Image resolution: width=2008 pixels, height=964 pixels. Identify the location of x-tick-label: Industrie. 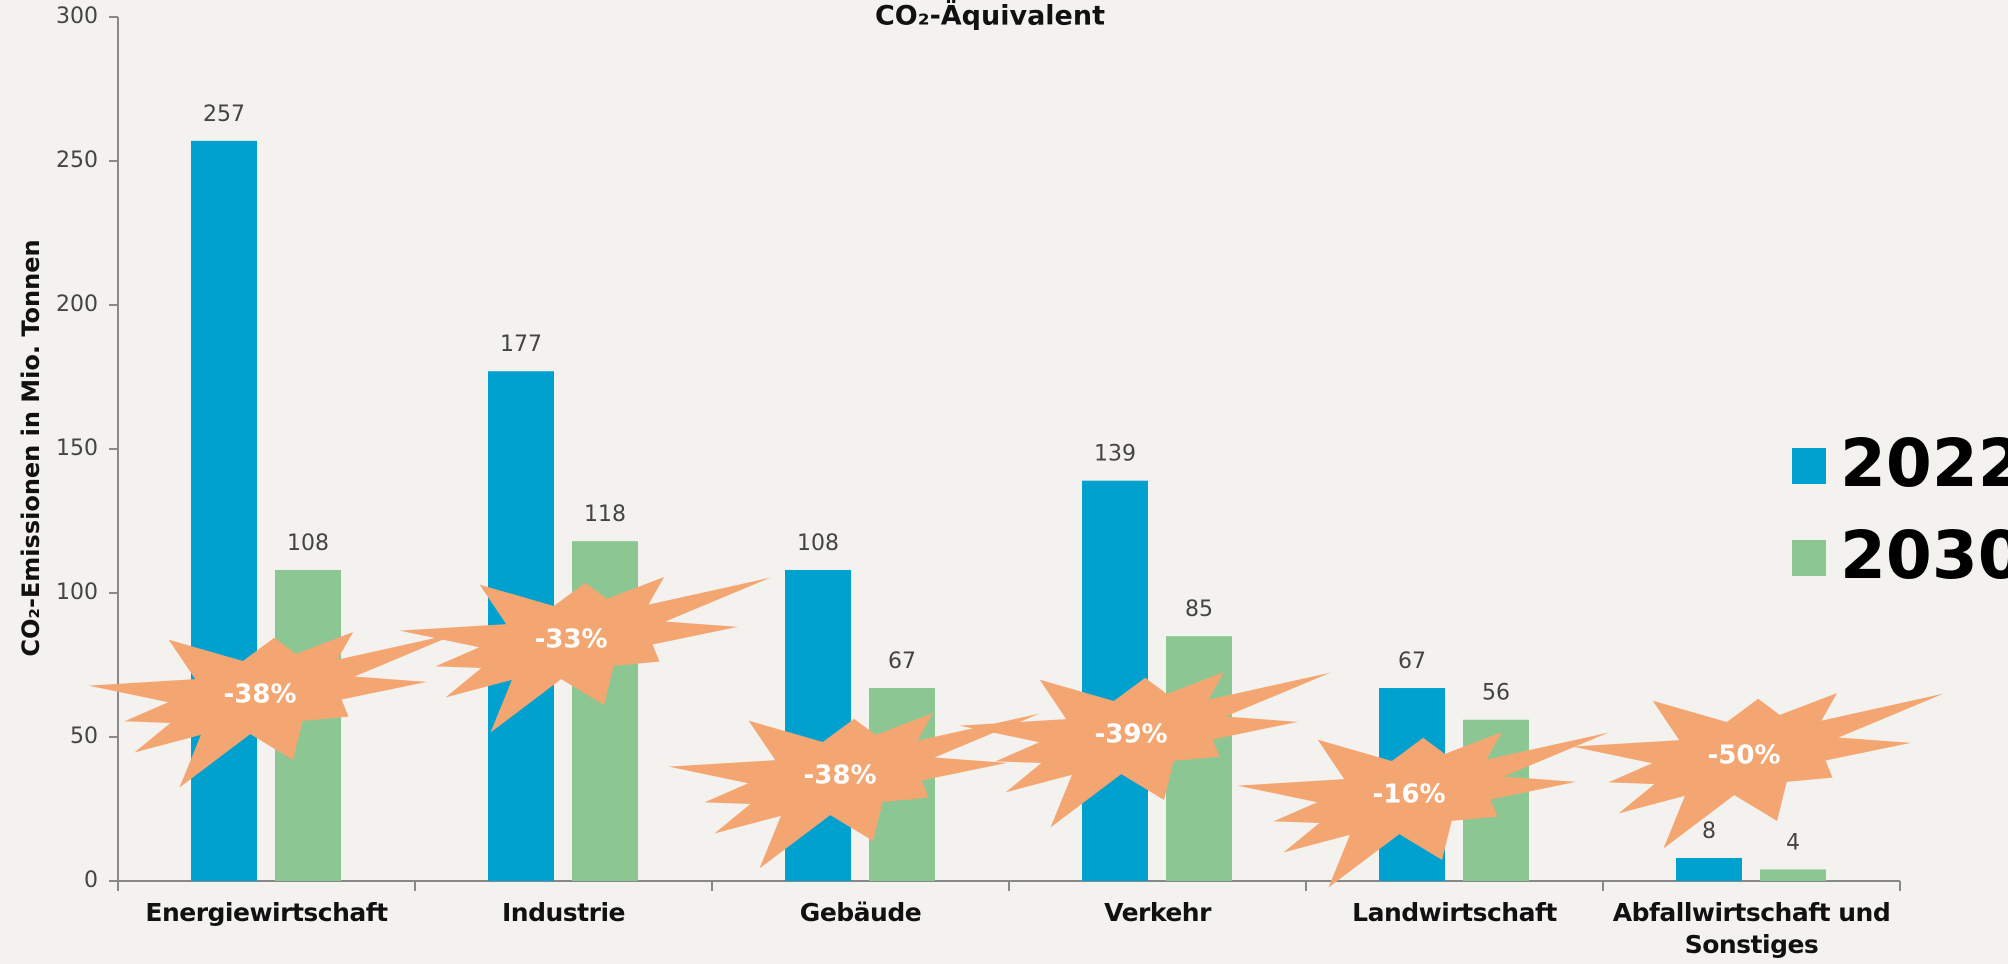
(563, 912).